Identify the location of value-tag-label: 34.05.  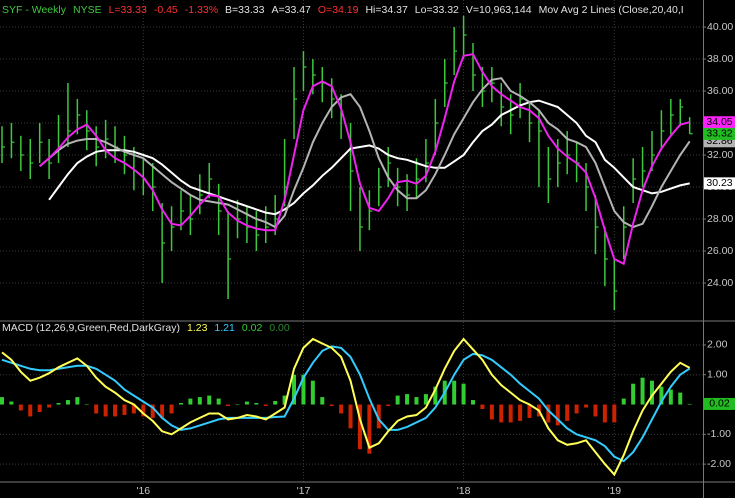
(719, 122).